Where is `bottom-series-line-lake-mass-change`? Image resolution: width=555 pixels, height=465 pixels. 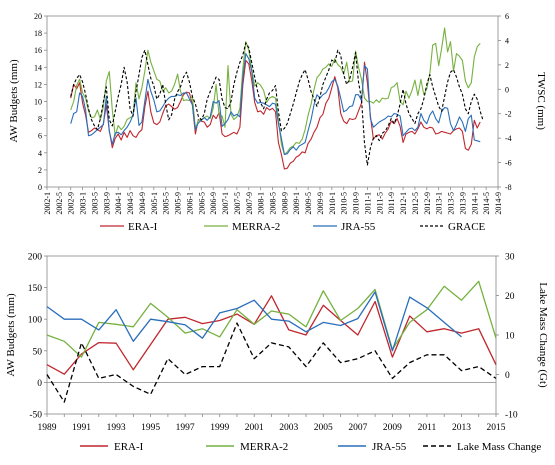 bottom-series-line-lake-mass-change is located at coordinates (271, 362).